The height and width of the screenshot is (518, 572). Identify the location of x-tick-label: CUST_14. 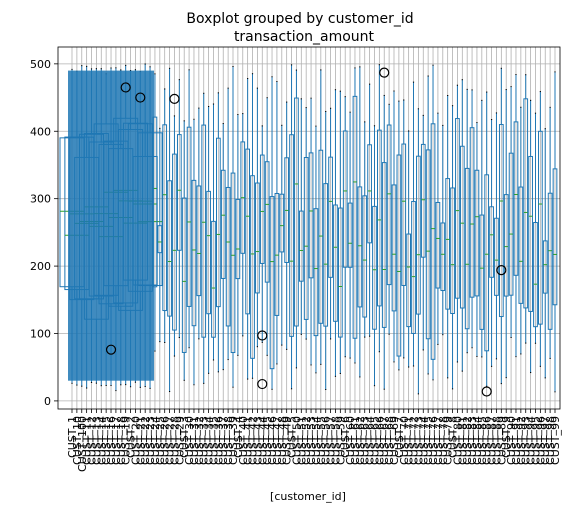
(101, 440).